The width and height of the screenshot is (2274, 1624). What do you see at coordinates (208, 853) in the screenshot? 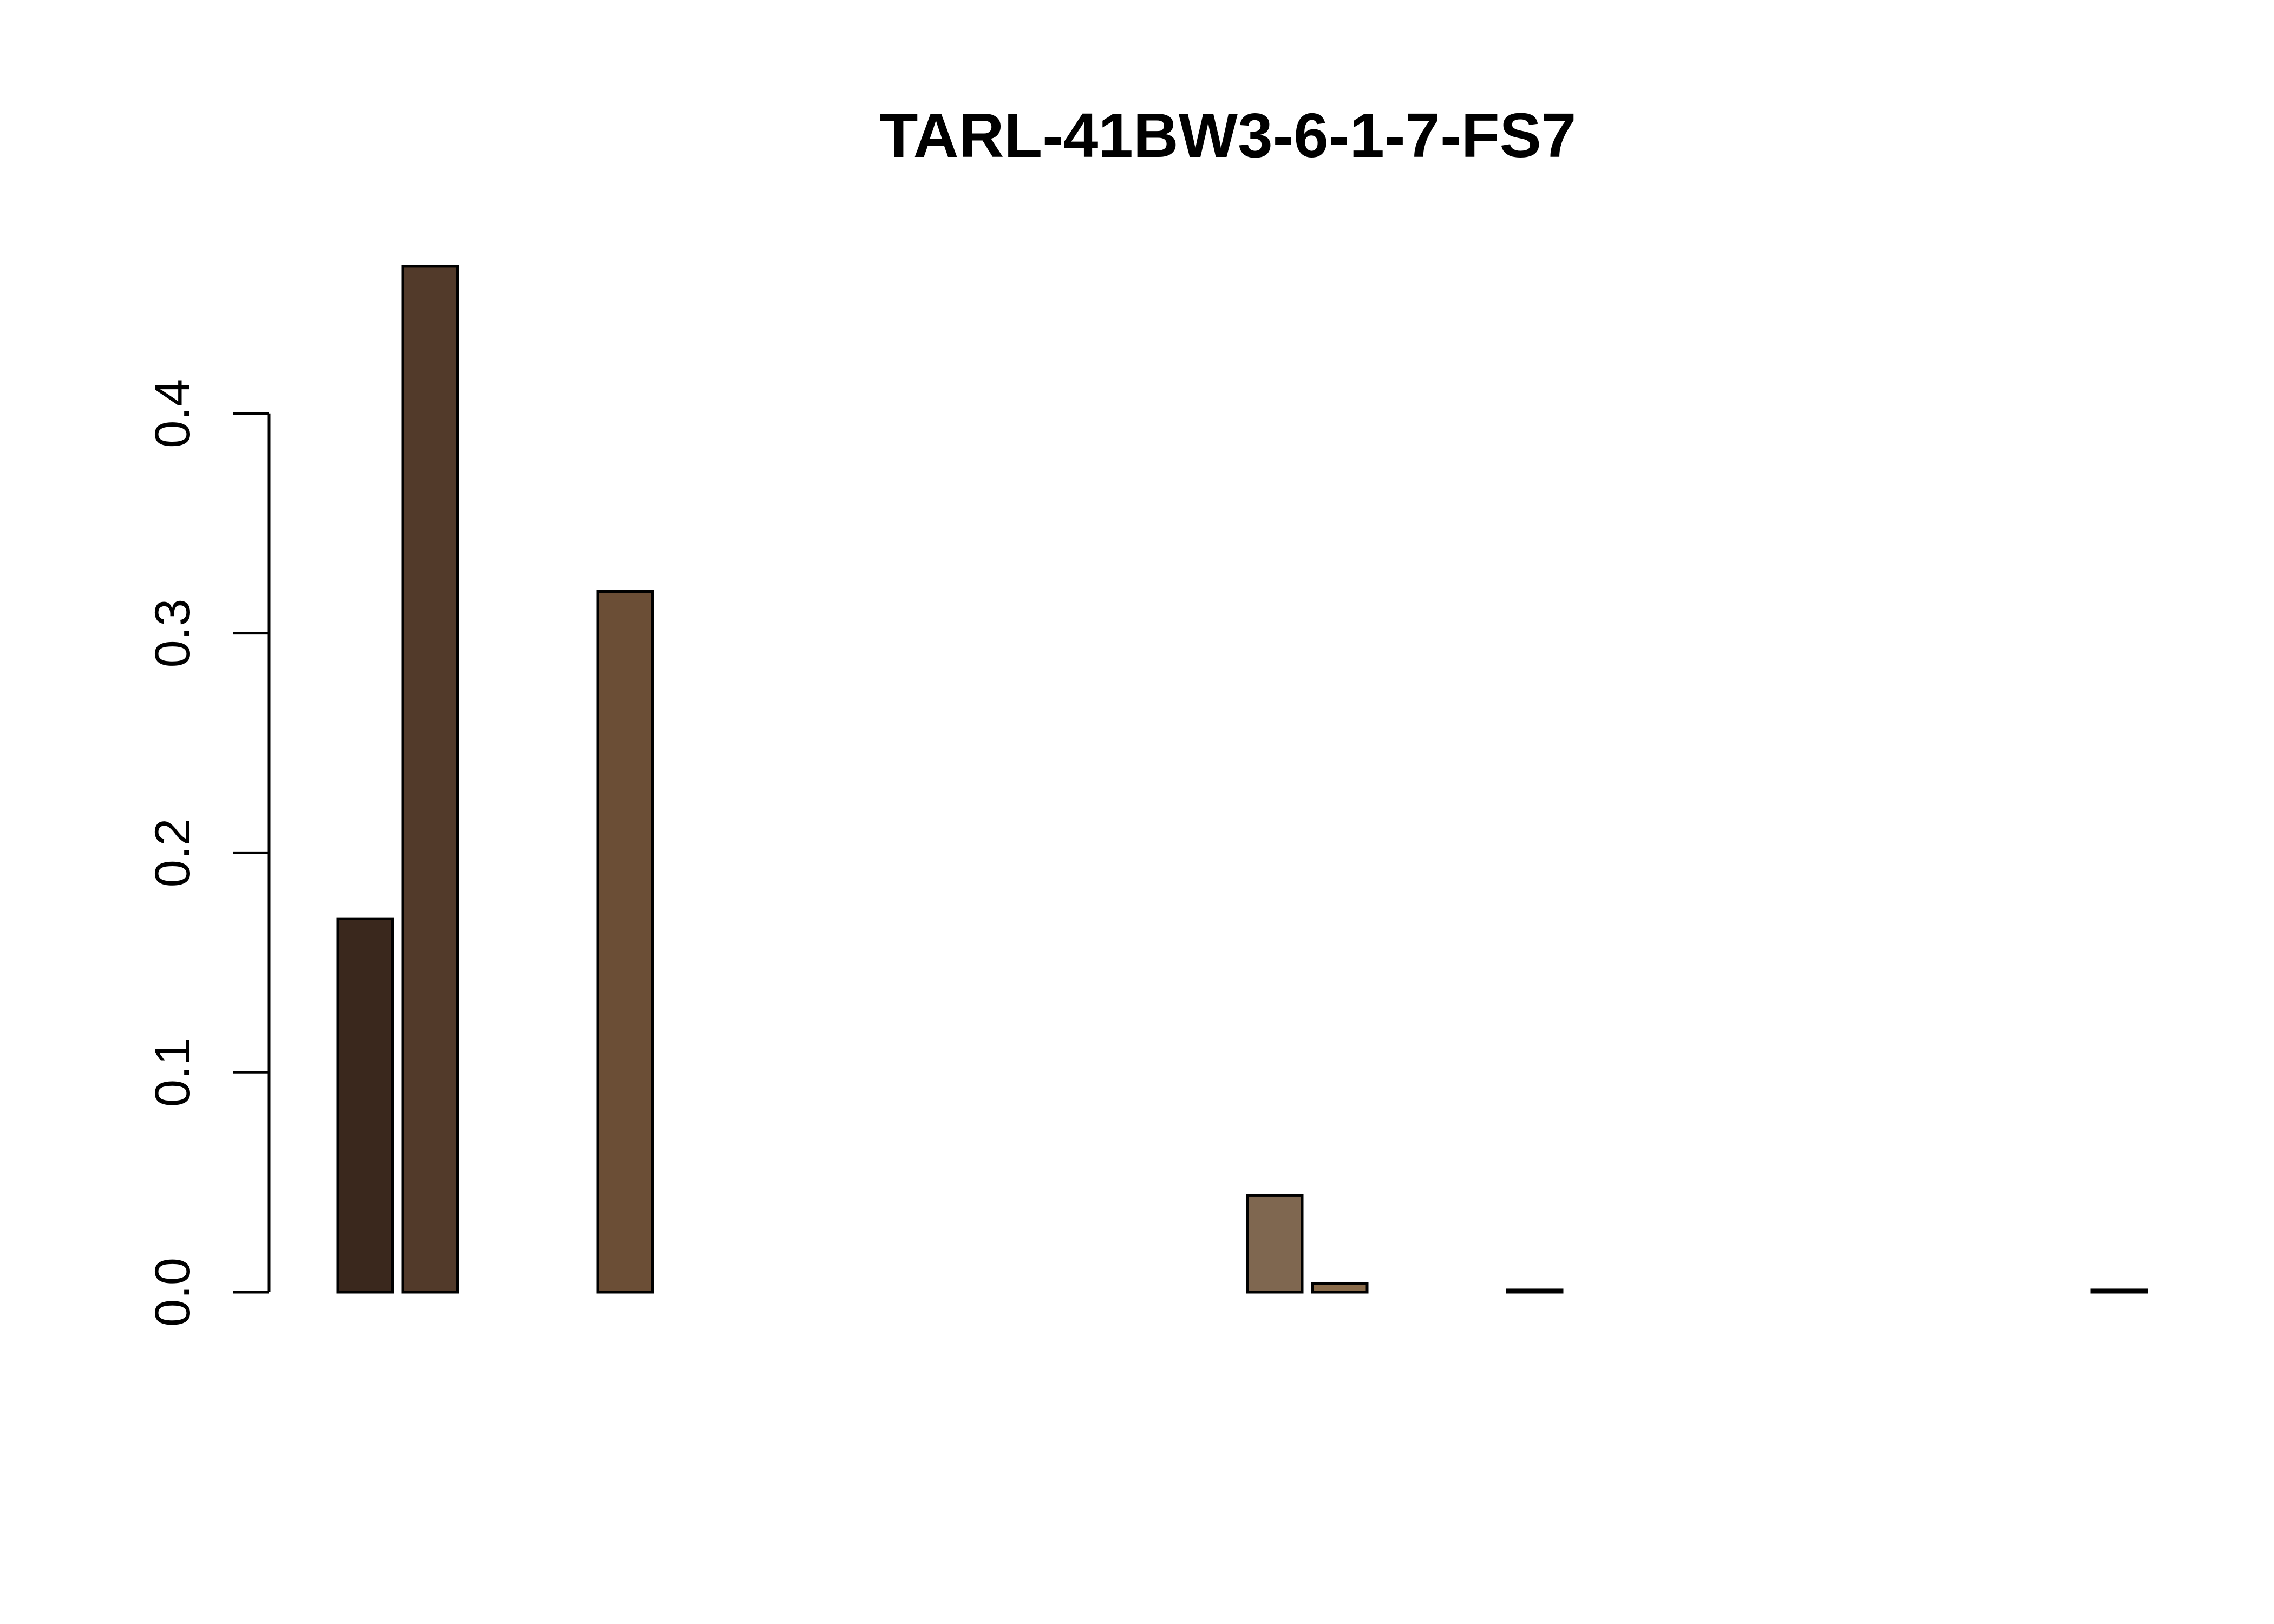
I see `y-axis: 0.0 0.1 0.2 0.3 0.4` at bounding box center [208, 853].